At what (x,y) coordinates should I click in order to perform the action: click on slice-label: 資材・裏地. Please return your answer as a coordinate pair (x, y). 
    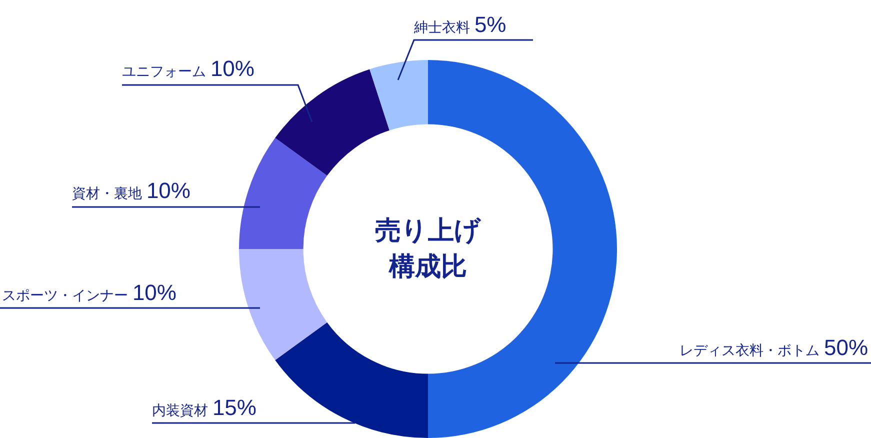
    Looking at the image, I should click on (109, 194).